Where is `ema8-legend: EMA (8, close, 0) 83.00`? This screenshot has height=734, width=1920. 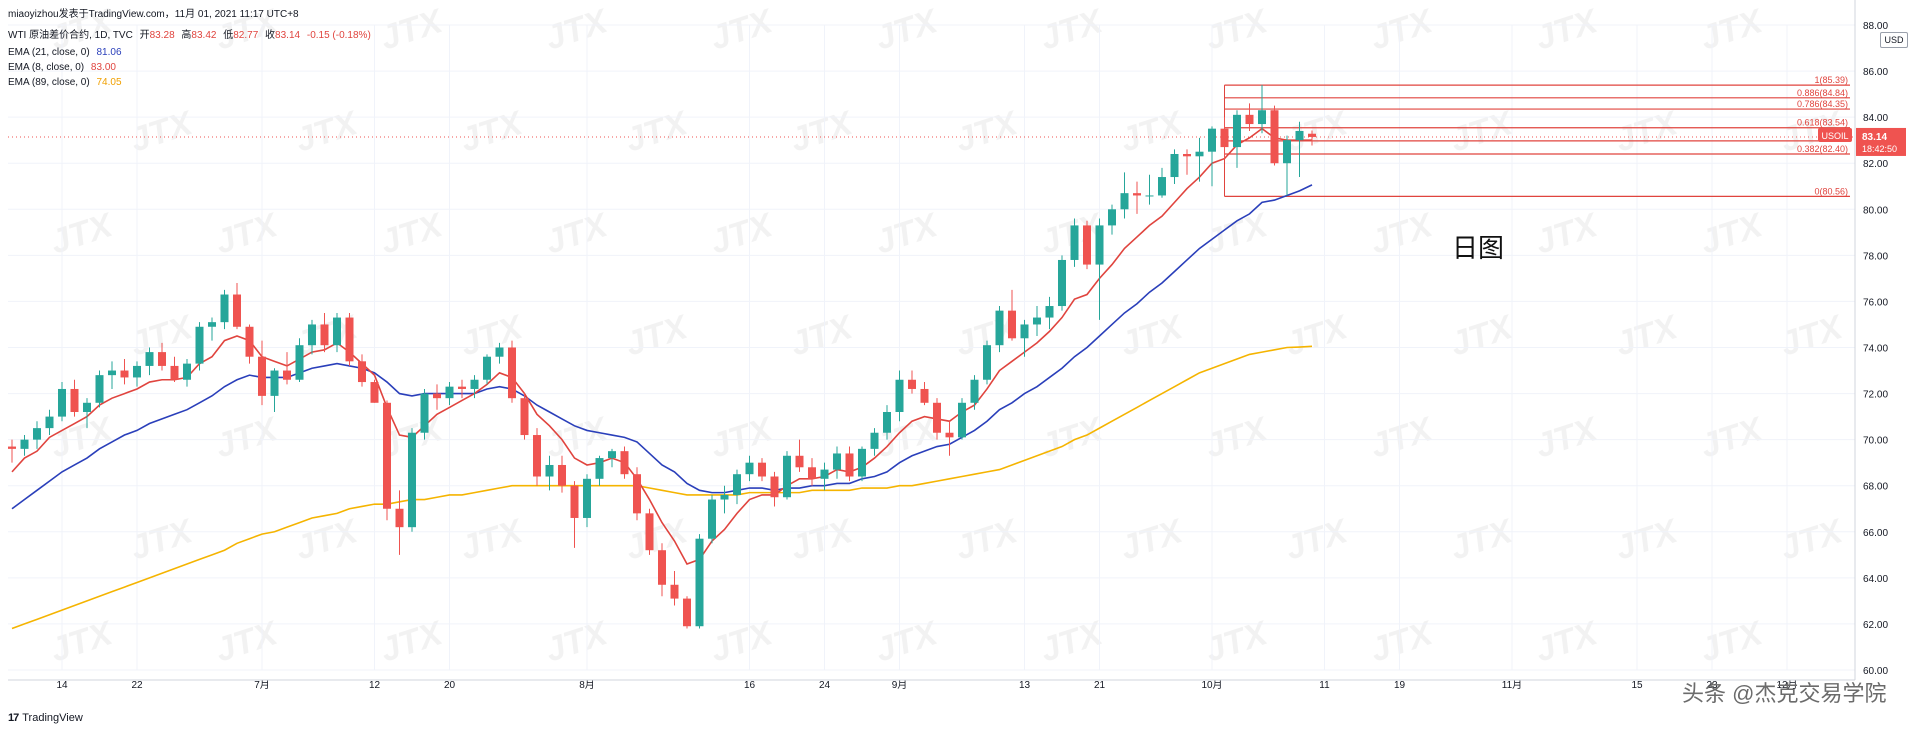 ema8-legend: EMA (8, close, 0) 83.00 is located at coordinates (62, 67).